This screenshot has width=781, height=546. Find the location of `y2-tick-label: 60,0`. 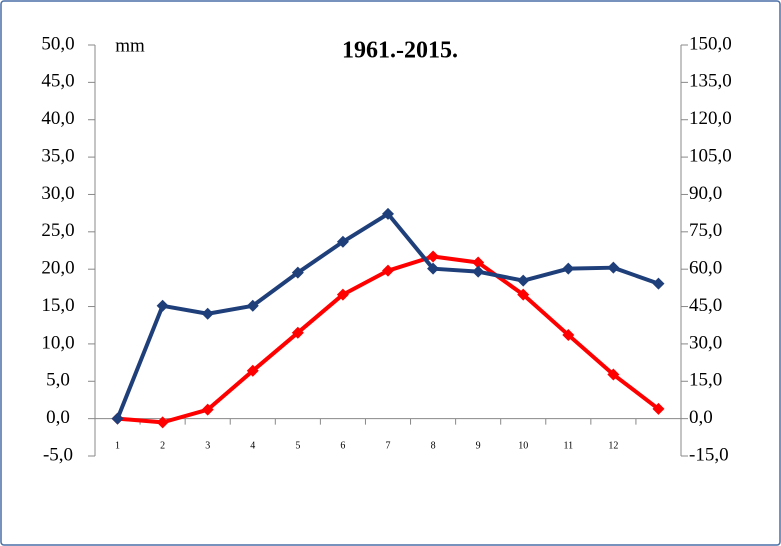

y2-tick-label: 60,0 is located at coordinates (705, 268).